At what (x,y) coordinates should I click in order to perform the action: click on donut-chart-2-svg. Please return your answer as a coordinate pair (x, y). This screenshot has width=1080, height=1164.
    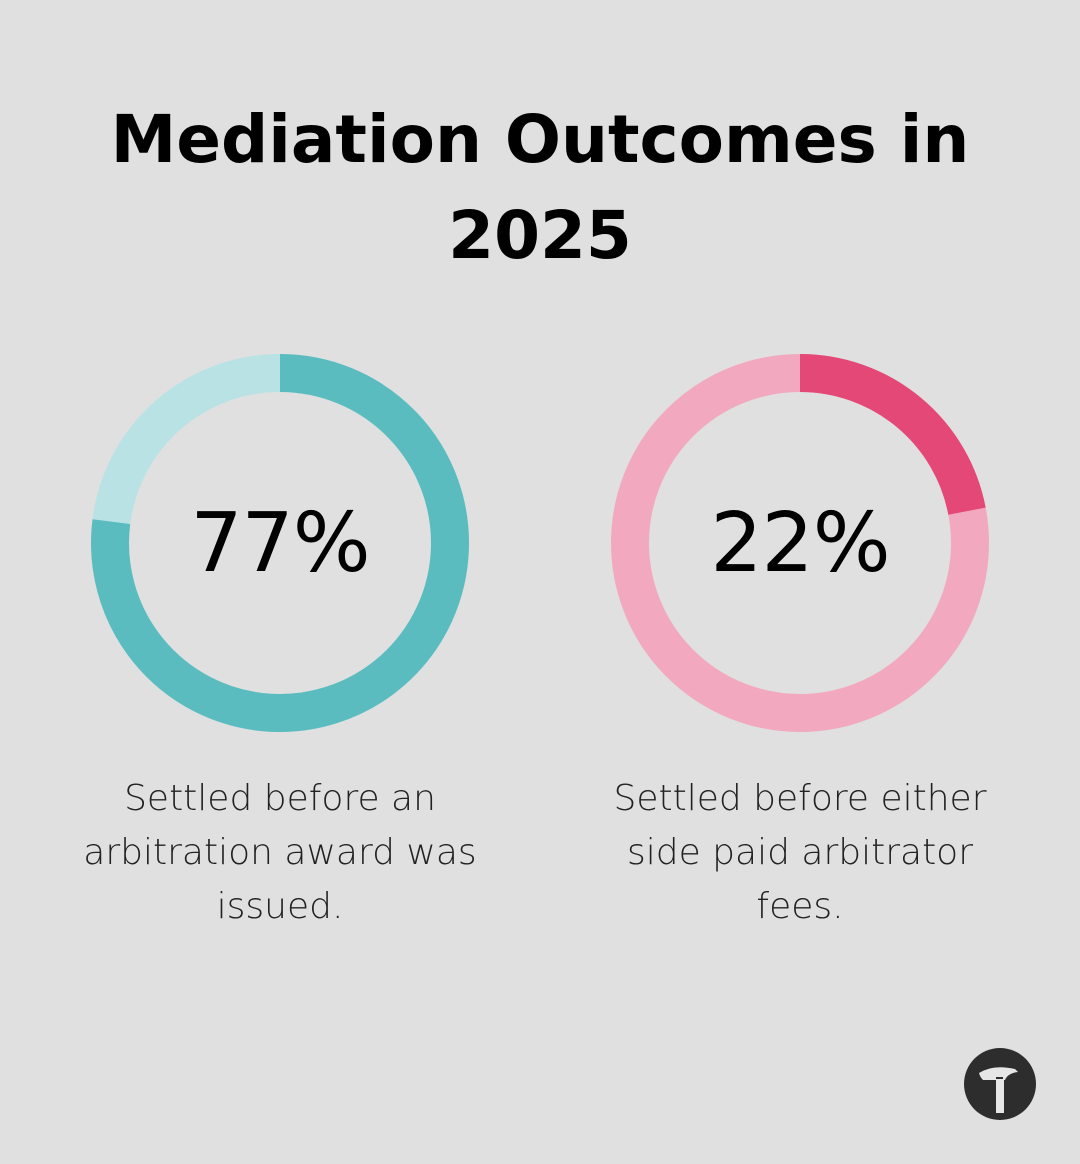
    Looking at the image, I should click on (800, 543).